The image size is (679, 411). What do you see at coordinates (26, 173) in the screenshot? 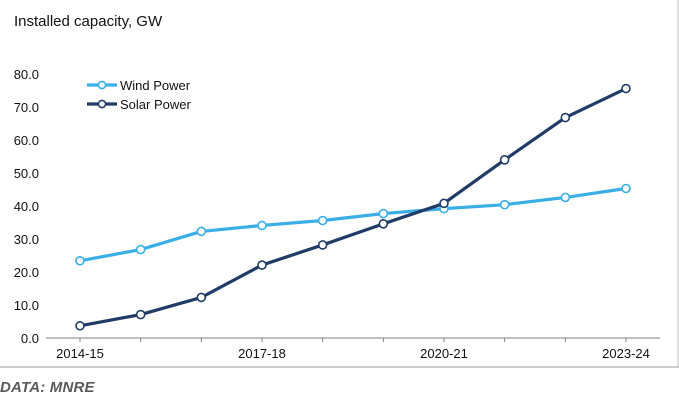
I see `y-tick-label: 50.0` at bounding box center [26, 173].